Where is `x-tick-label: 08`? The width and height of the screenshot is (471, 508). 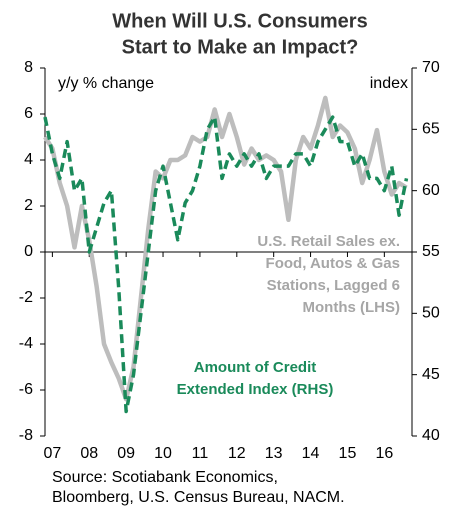 x-tick-label: 08 is located at coordinates (89, 453).